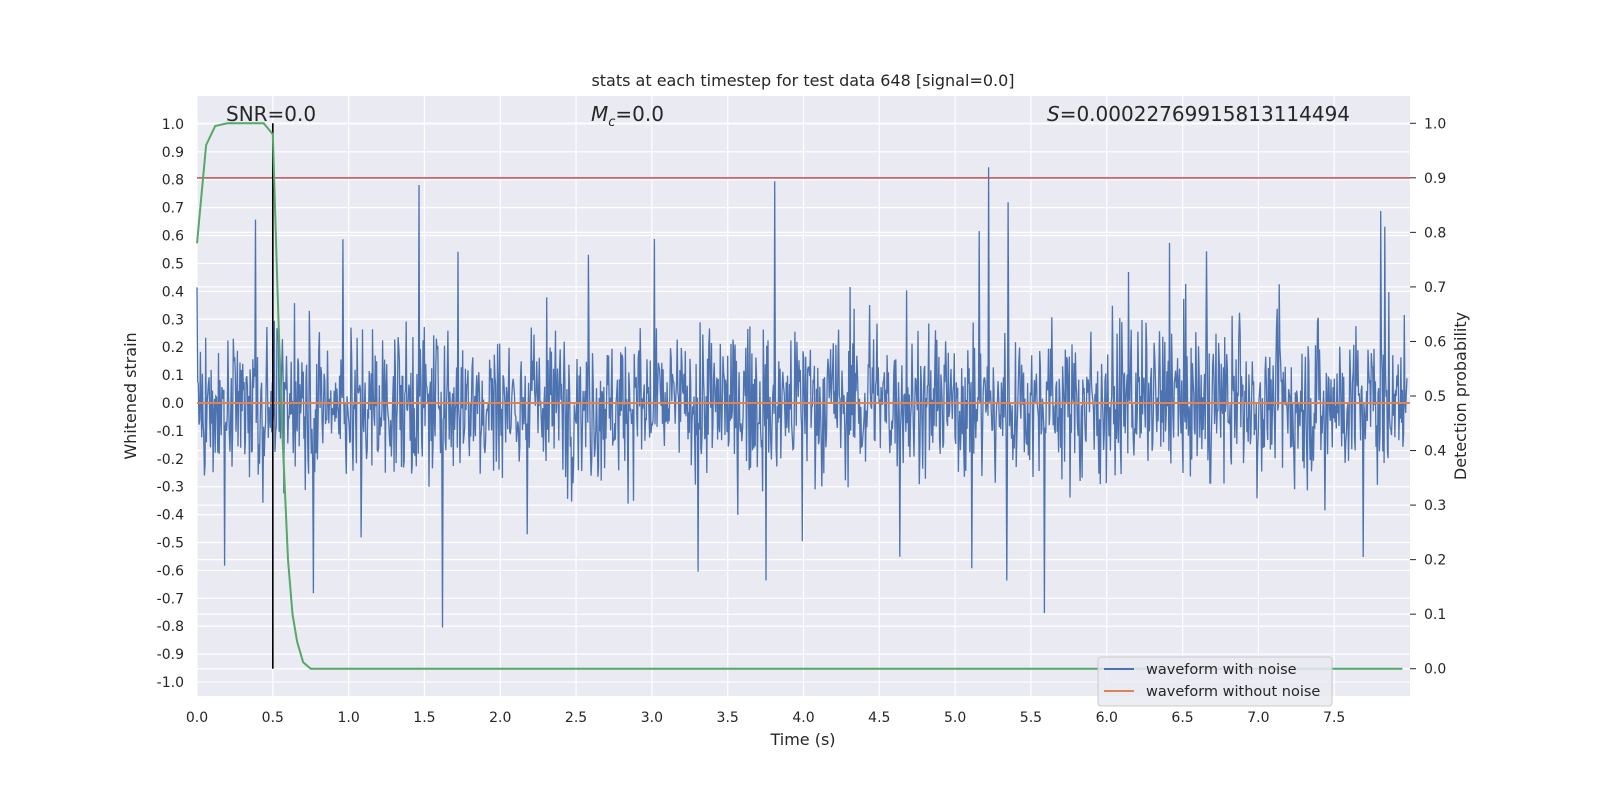 The height and width of the screenshot is (800, 1600). Describe the element at coordinates (652, 718) in the screenshot. I see `x-tick-label: 3.0` at that location.